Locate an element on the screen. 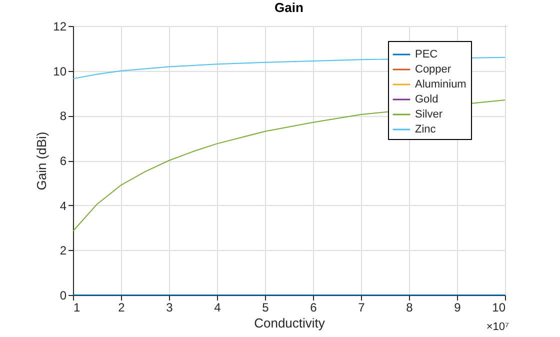 The width and height of the screenshot is (560, 337). x-axis-title: Conductivity is located at coordinates (290, 323).